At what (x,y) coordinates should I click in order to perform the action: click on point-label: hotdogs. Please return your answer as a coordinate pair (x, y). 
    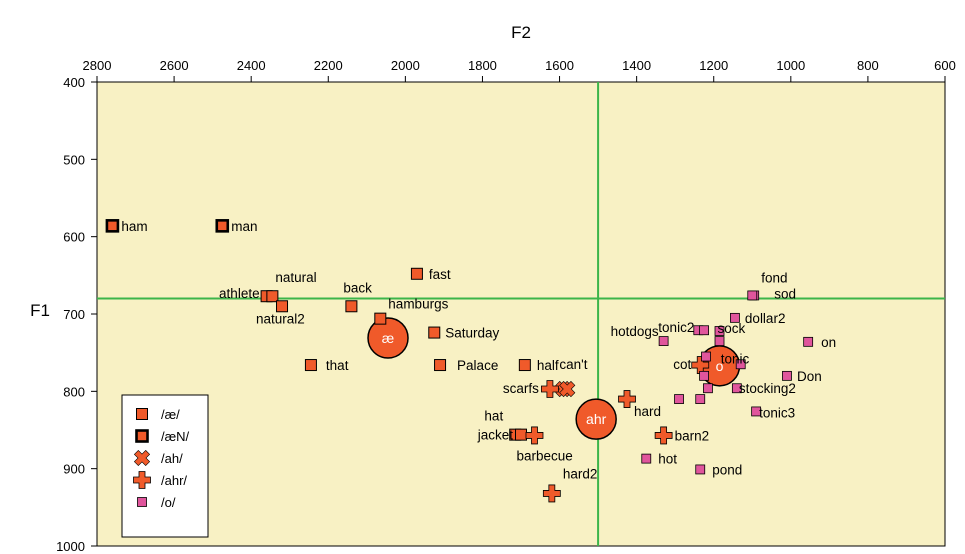
    Looking at the image, I should click on (635, 331).